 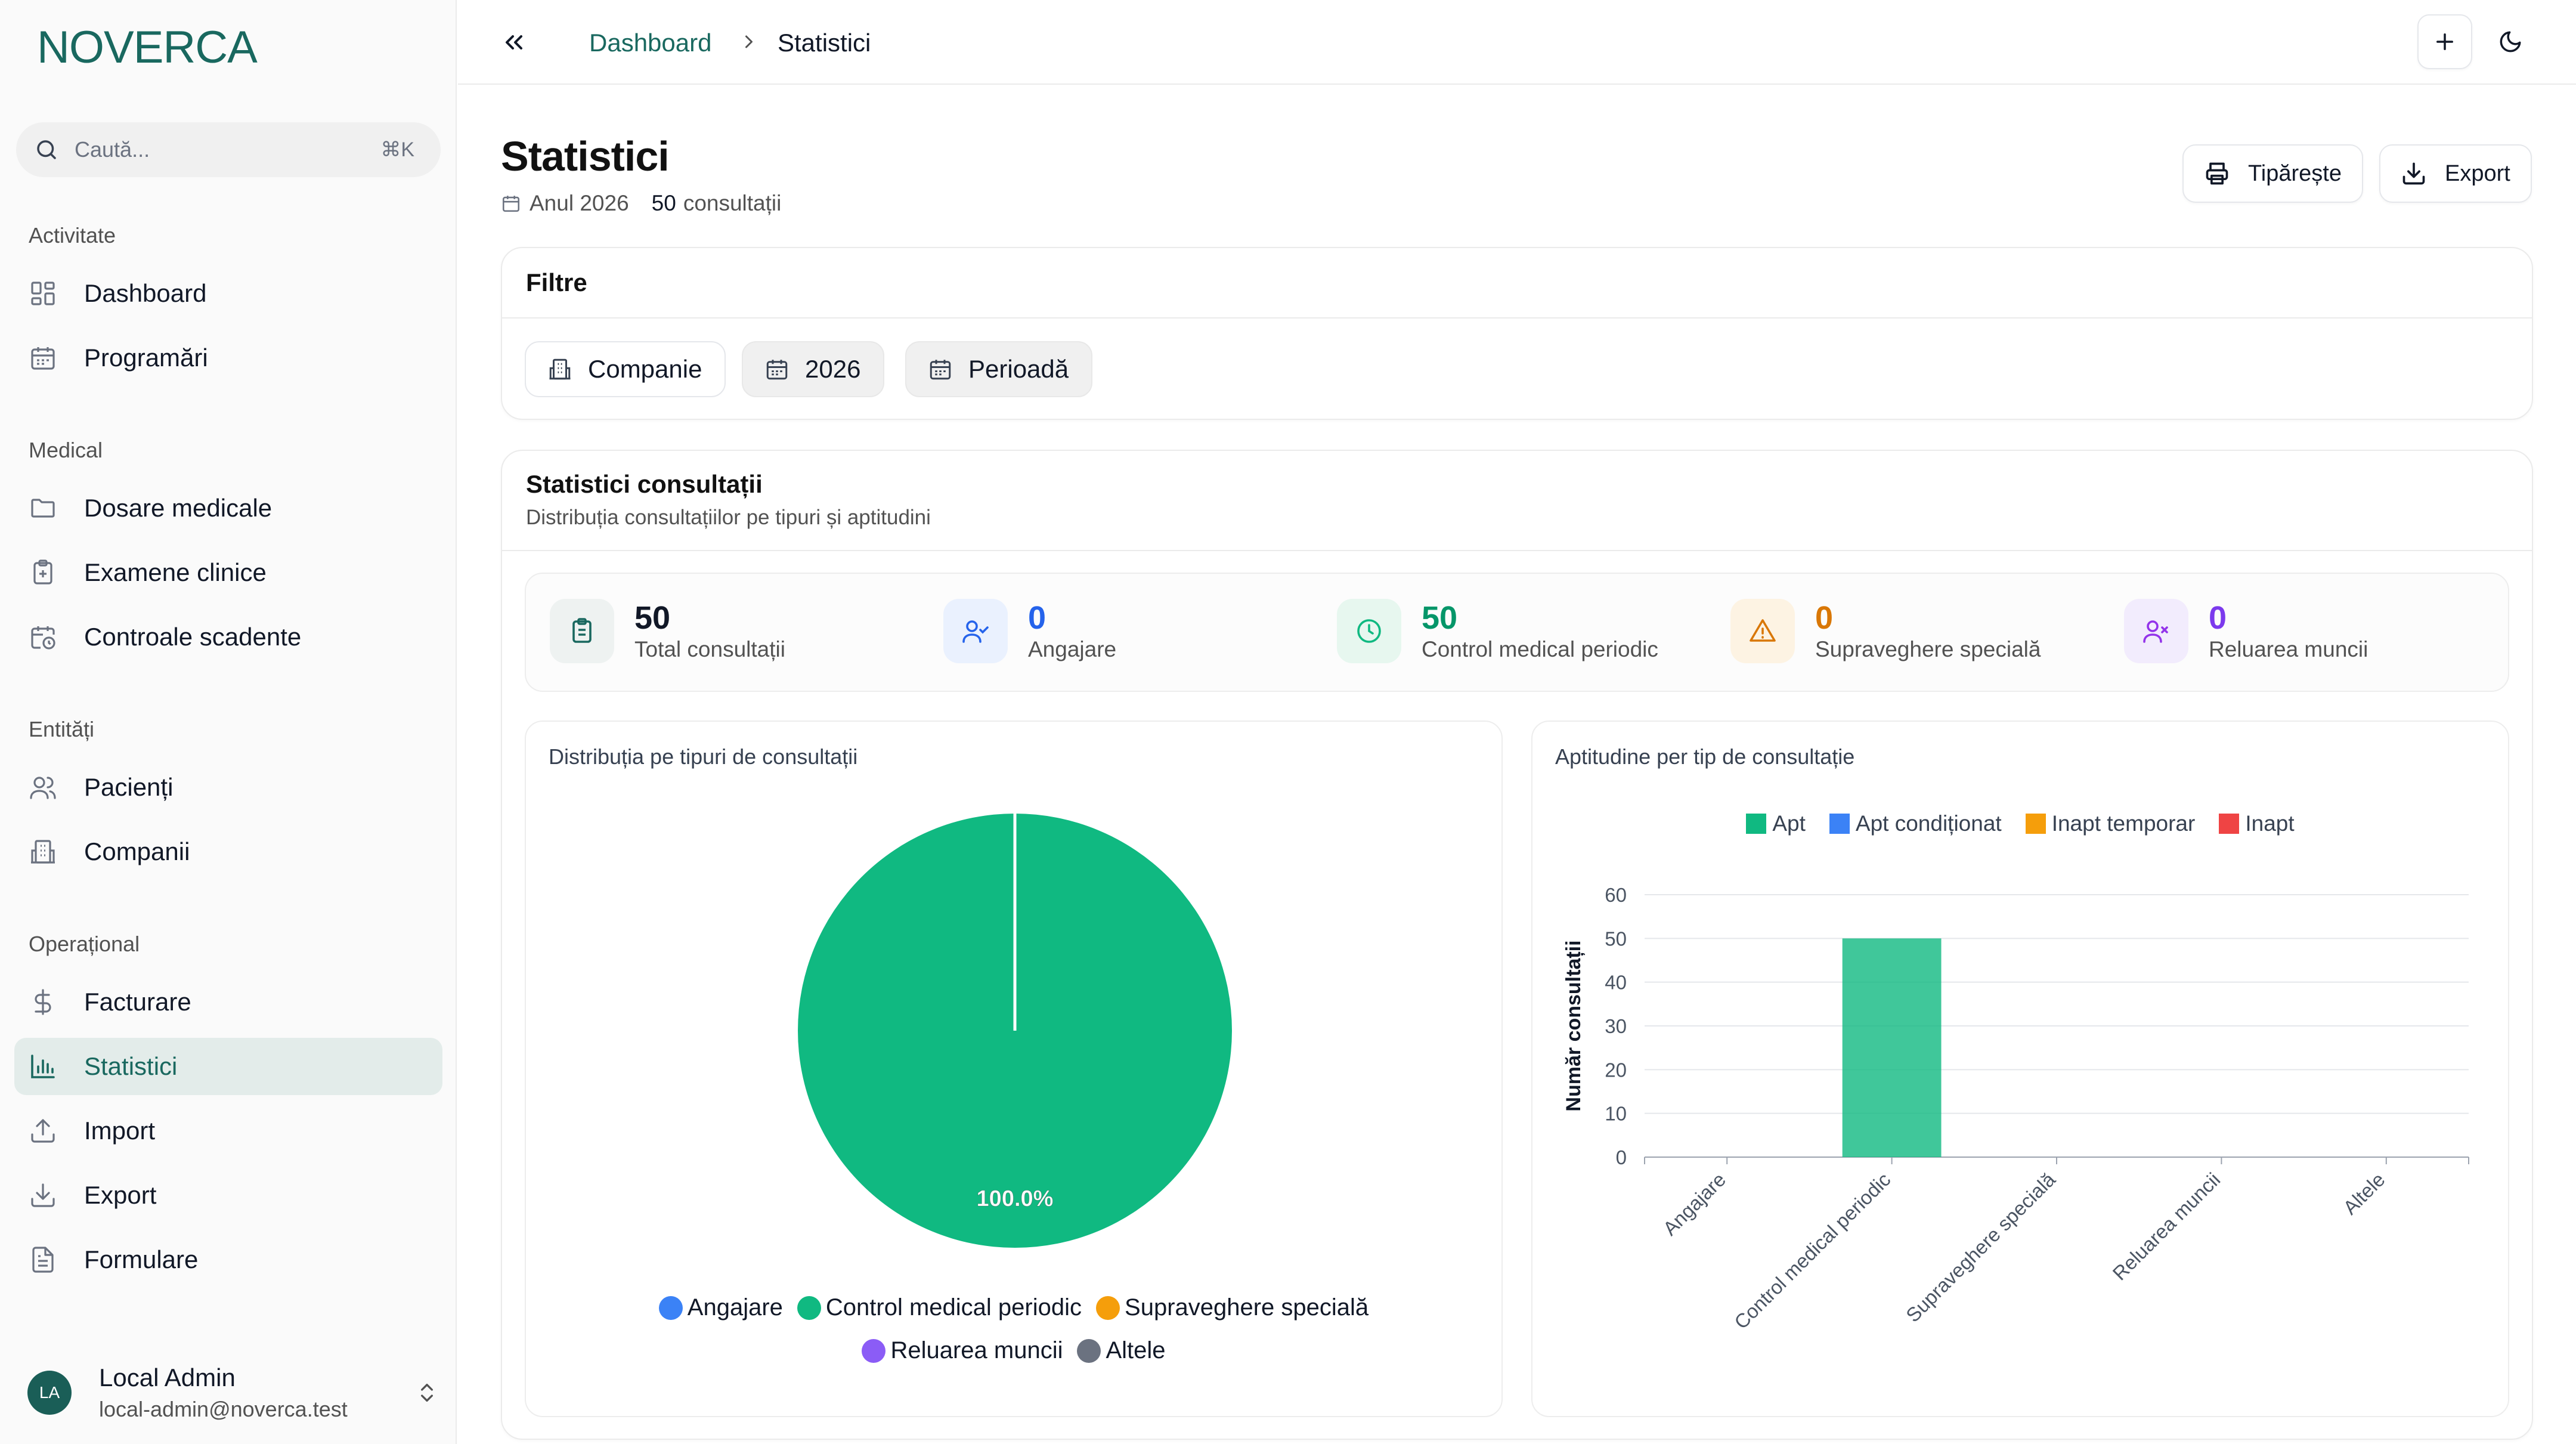 I want to click on period-filter: Perioadă, so click(x=999, y=369).